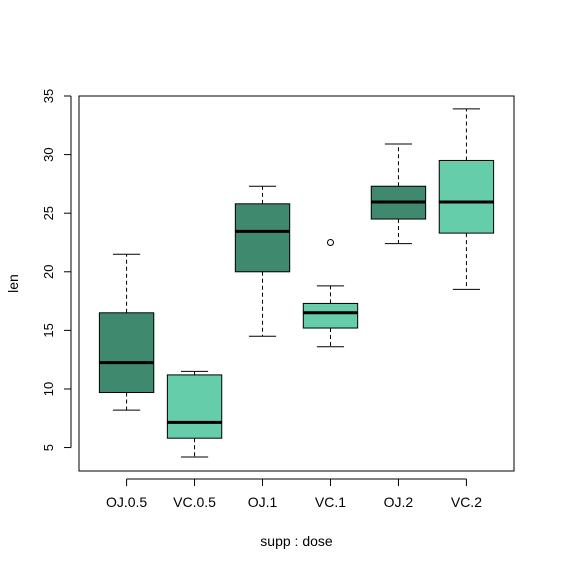 The image size is (565, 564). I want to click on y-tick-label: 10, so click(48, 389).